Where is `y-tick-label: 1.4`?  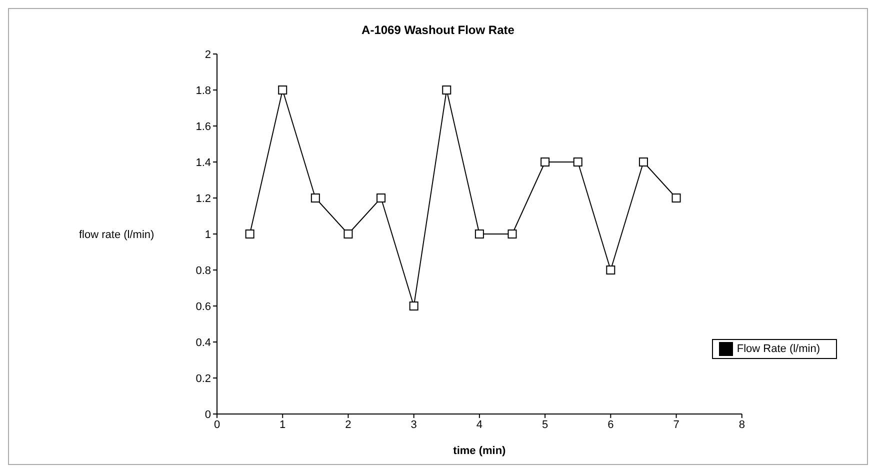 y-tick-label: 1.4 is located at coordinates (203, 162).